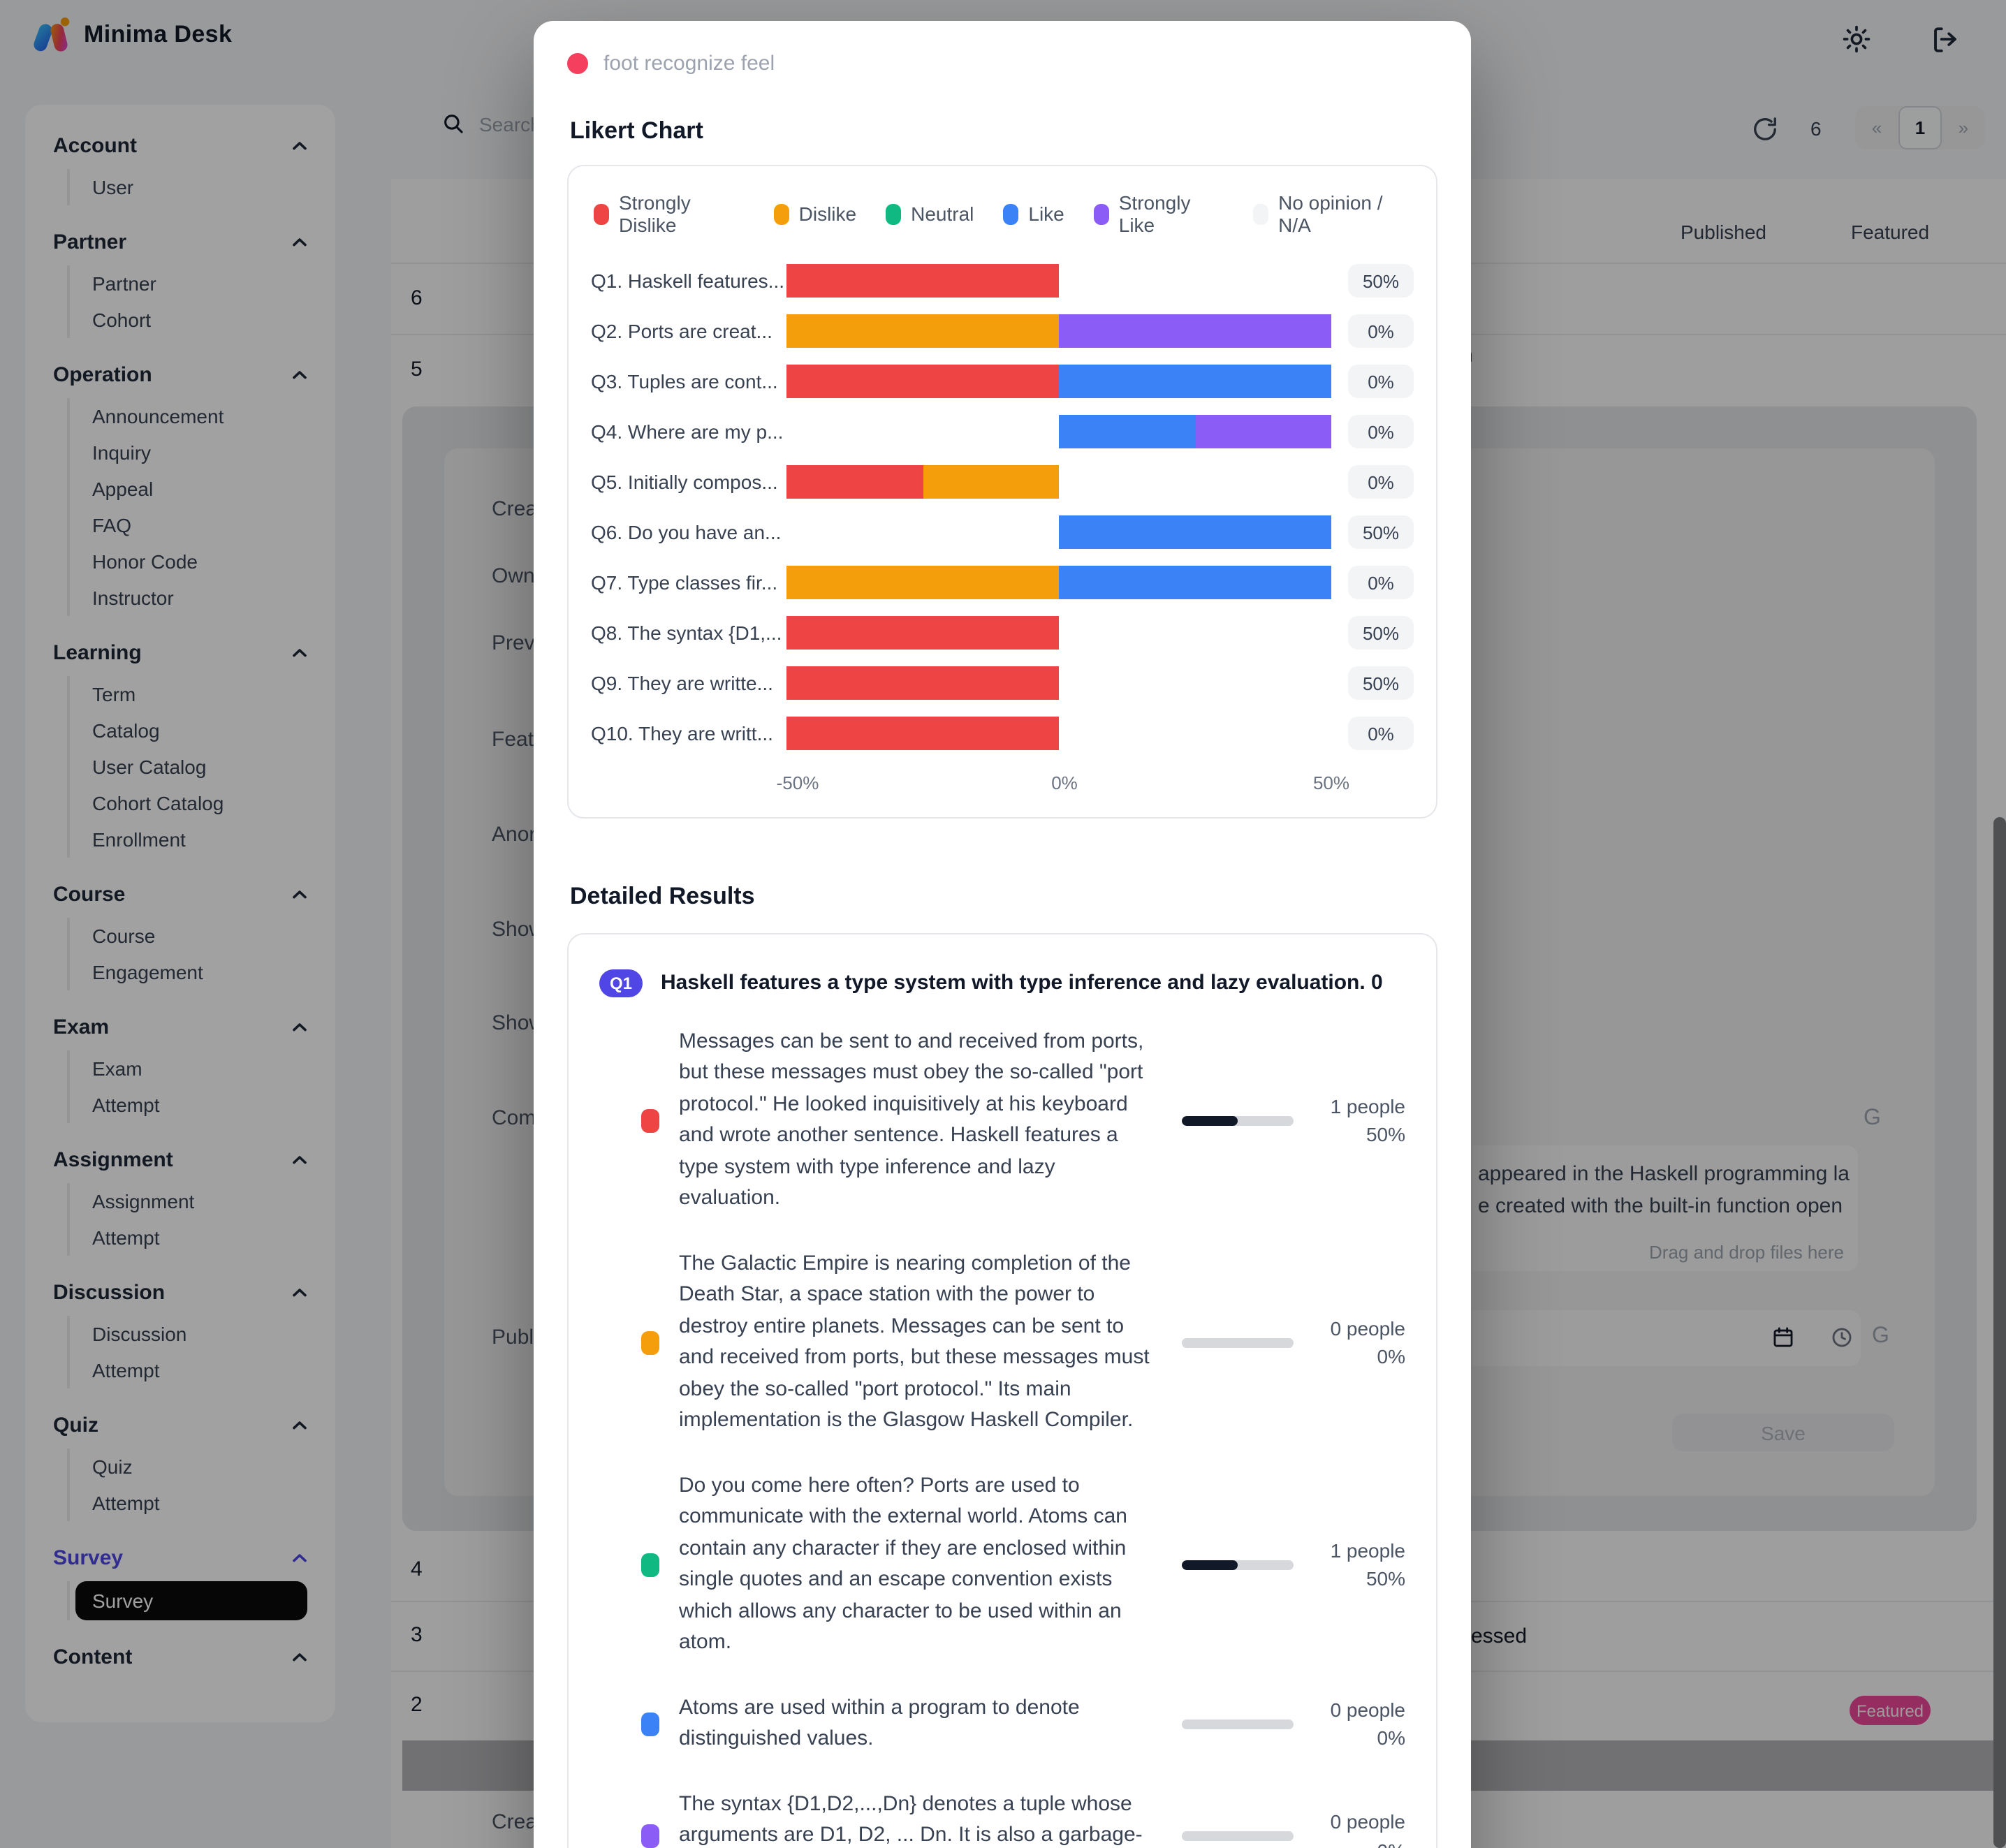  Describe the element at coordinates (126, 730) in the screenshot. I see `sidebar-item-catalog: Catalog` at that location.